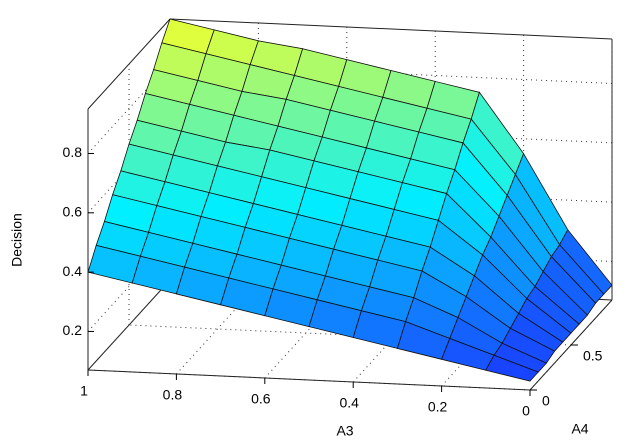 This screenshot has width=627, height=441. What do you see at coordinates (593, 356) in the screenshot?
I see `y-tick-label: 0.5` at bounding box center [593, 356].